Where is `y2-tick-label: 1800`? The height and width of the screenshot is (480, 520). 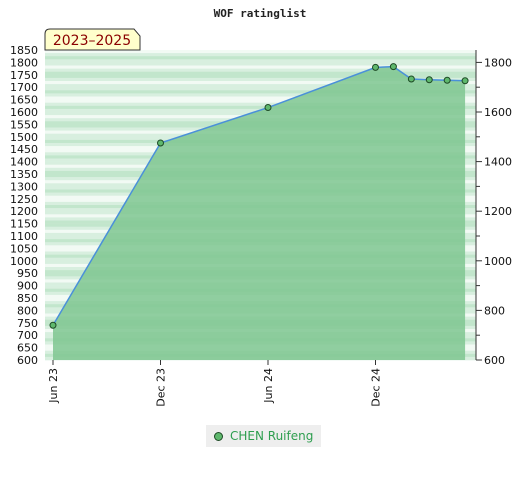
y2-tick-label: 1800 is located at coordinates (498, 62).